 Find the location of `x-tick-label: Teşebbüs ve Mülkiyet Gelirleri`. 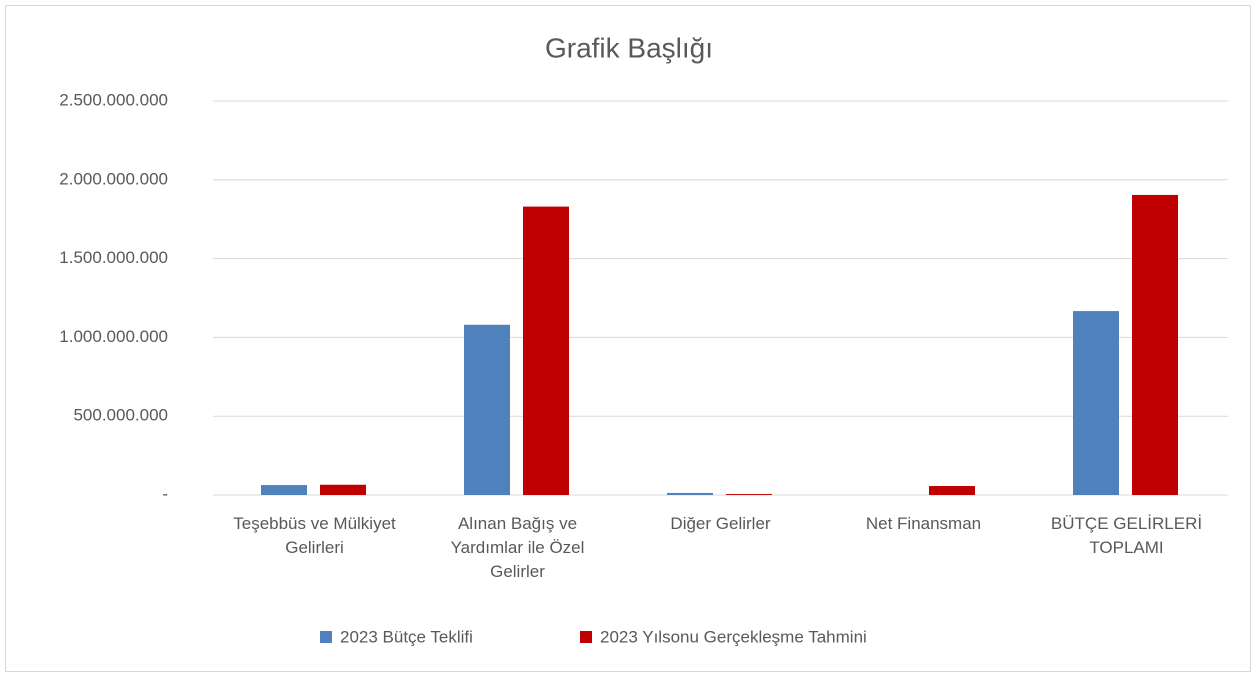

x-tick-label: Teşebbüs ve Mülkiyet Gelirleri is located at coordinates (314, 535).